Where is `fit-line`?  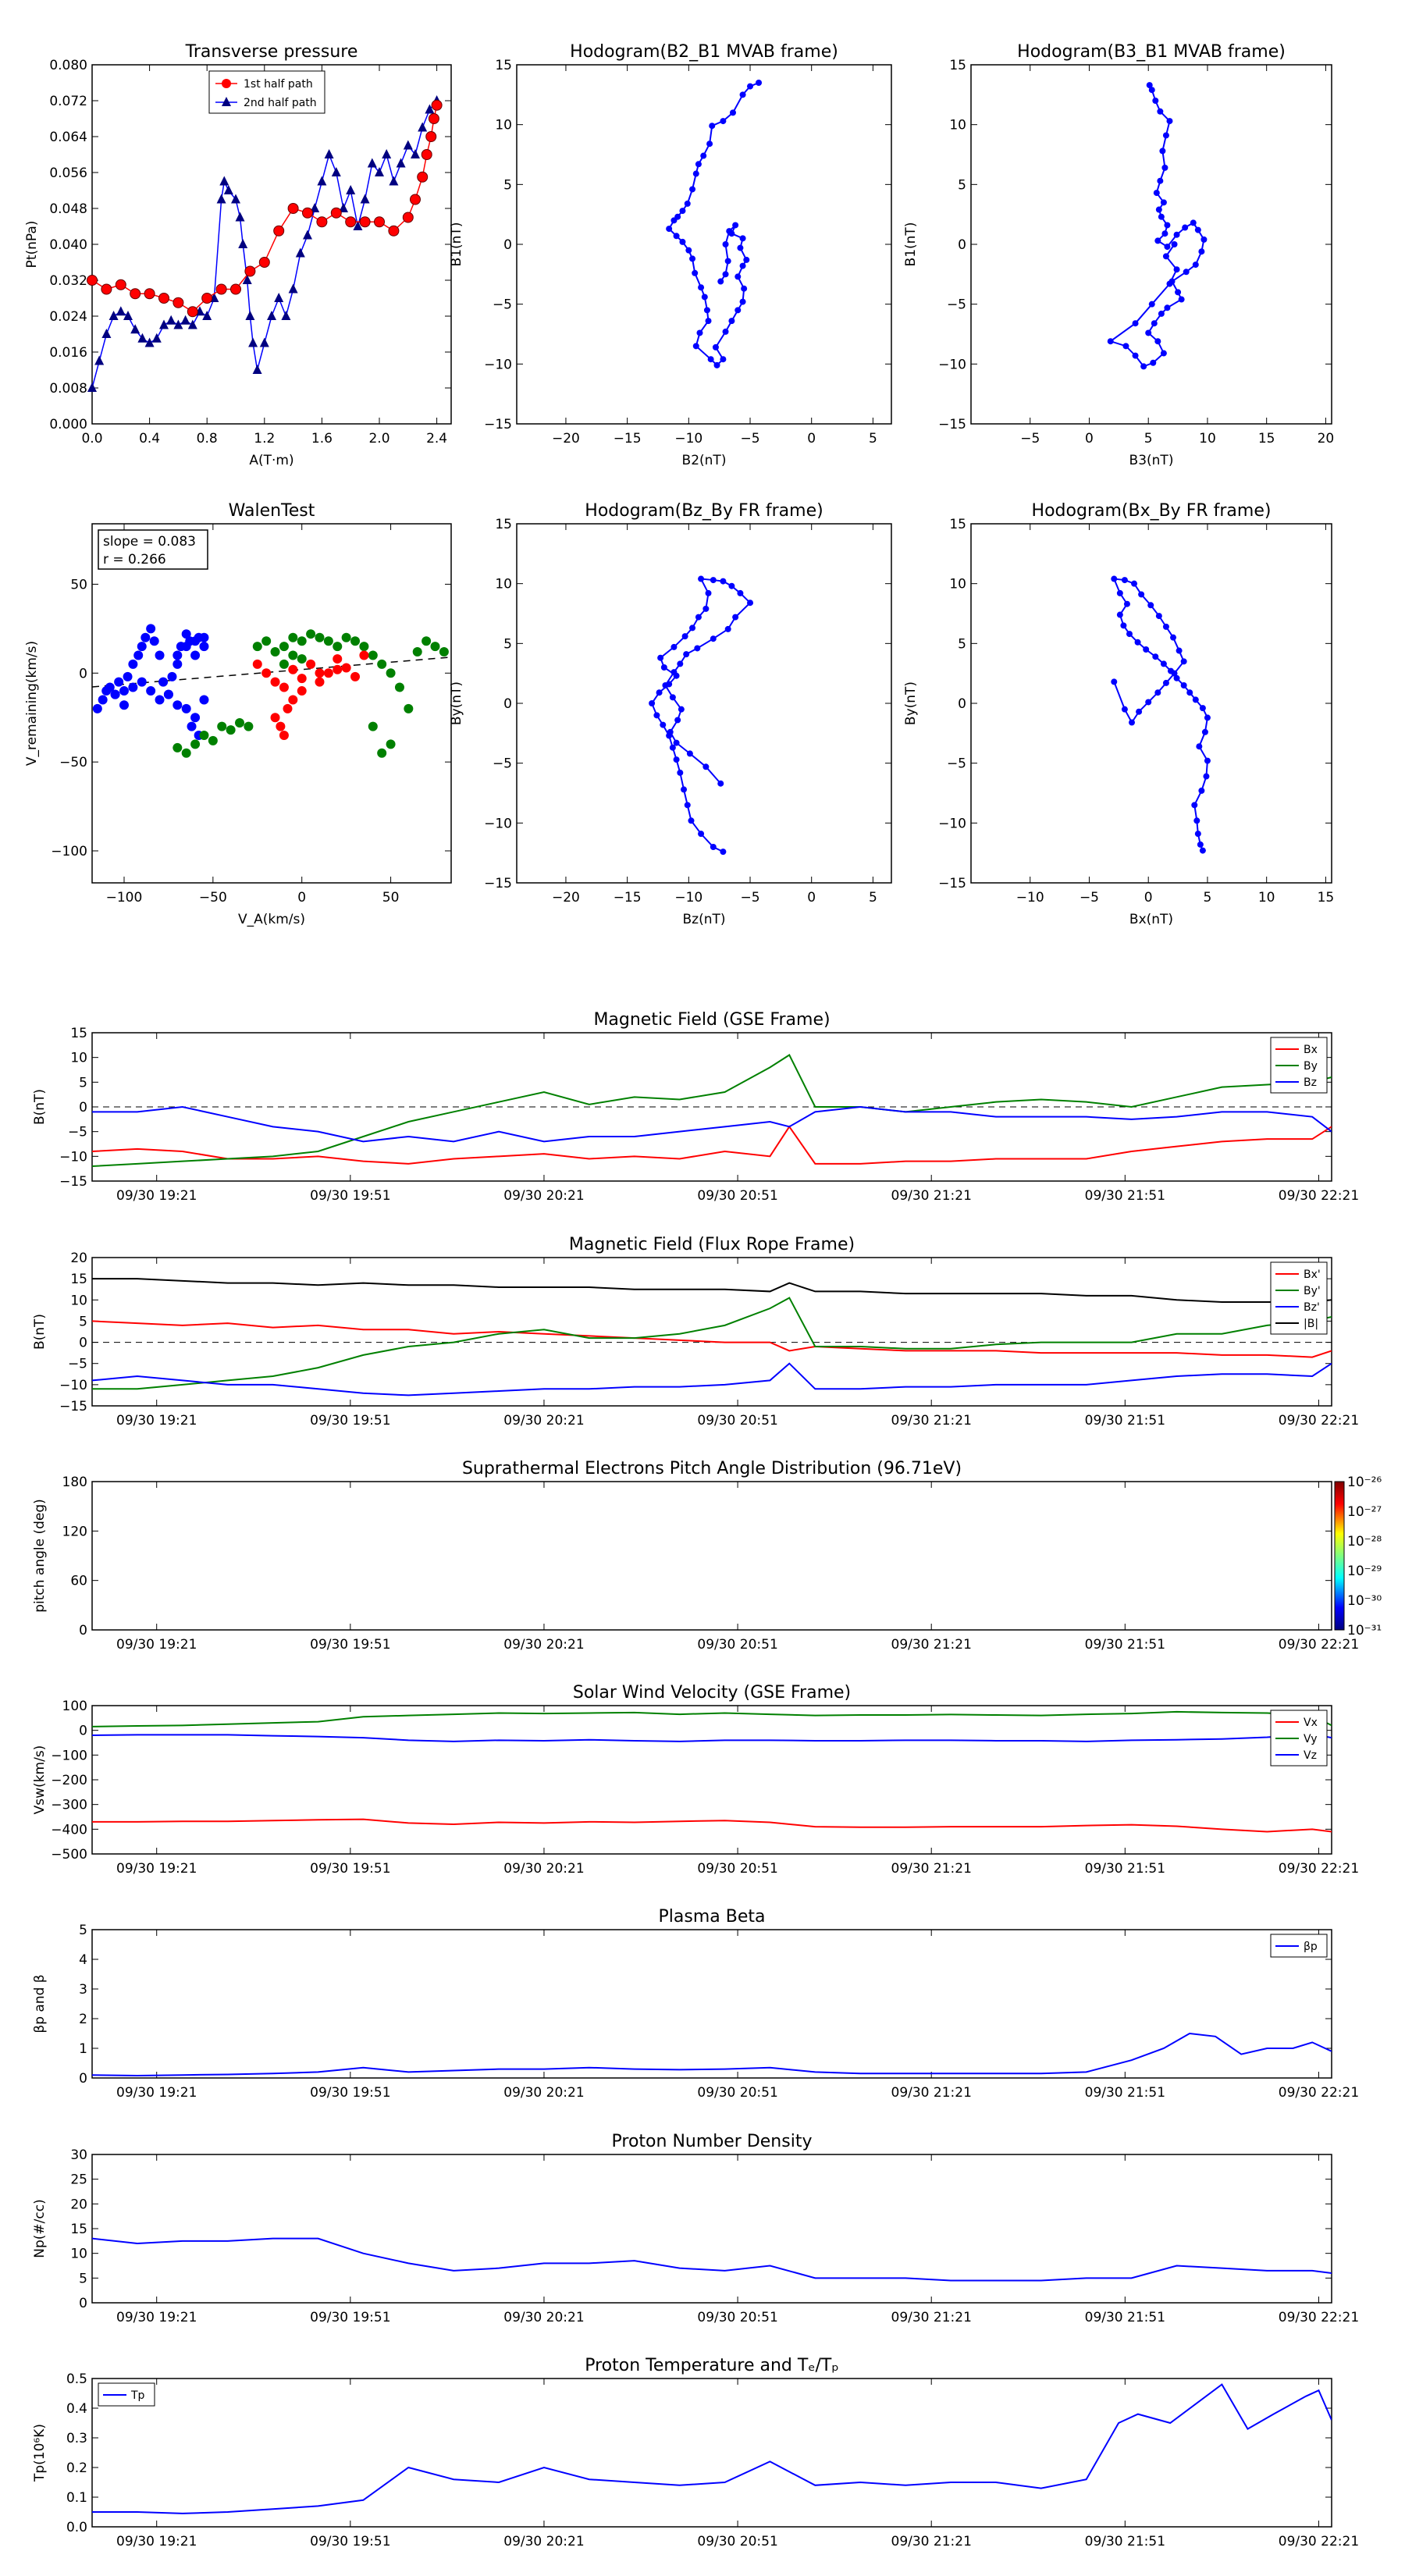 fit-line is located at coordinates (271, 672).